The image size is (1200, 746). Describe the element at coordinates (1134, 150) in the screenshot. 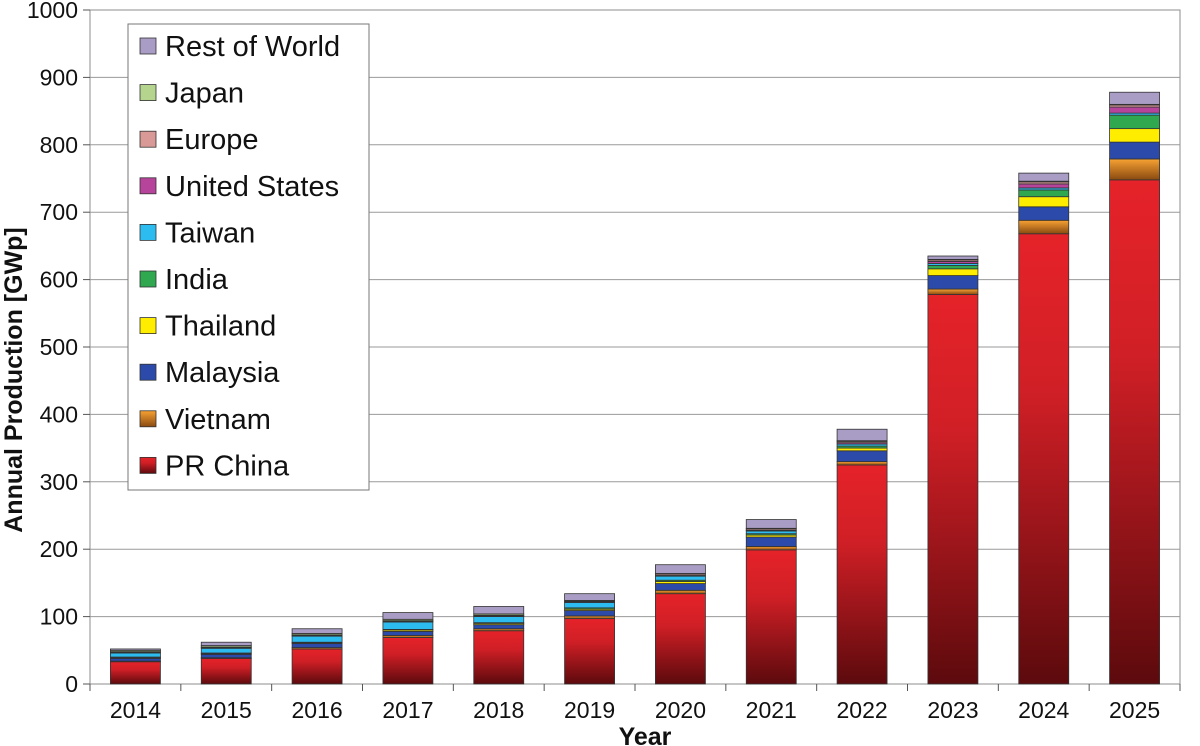

I see `bar-2025-malaysia` at that location.